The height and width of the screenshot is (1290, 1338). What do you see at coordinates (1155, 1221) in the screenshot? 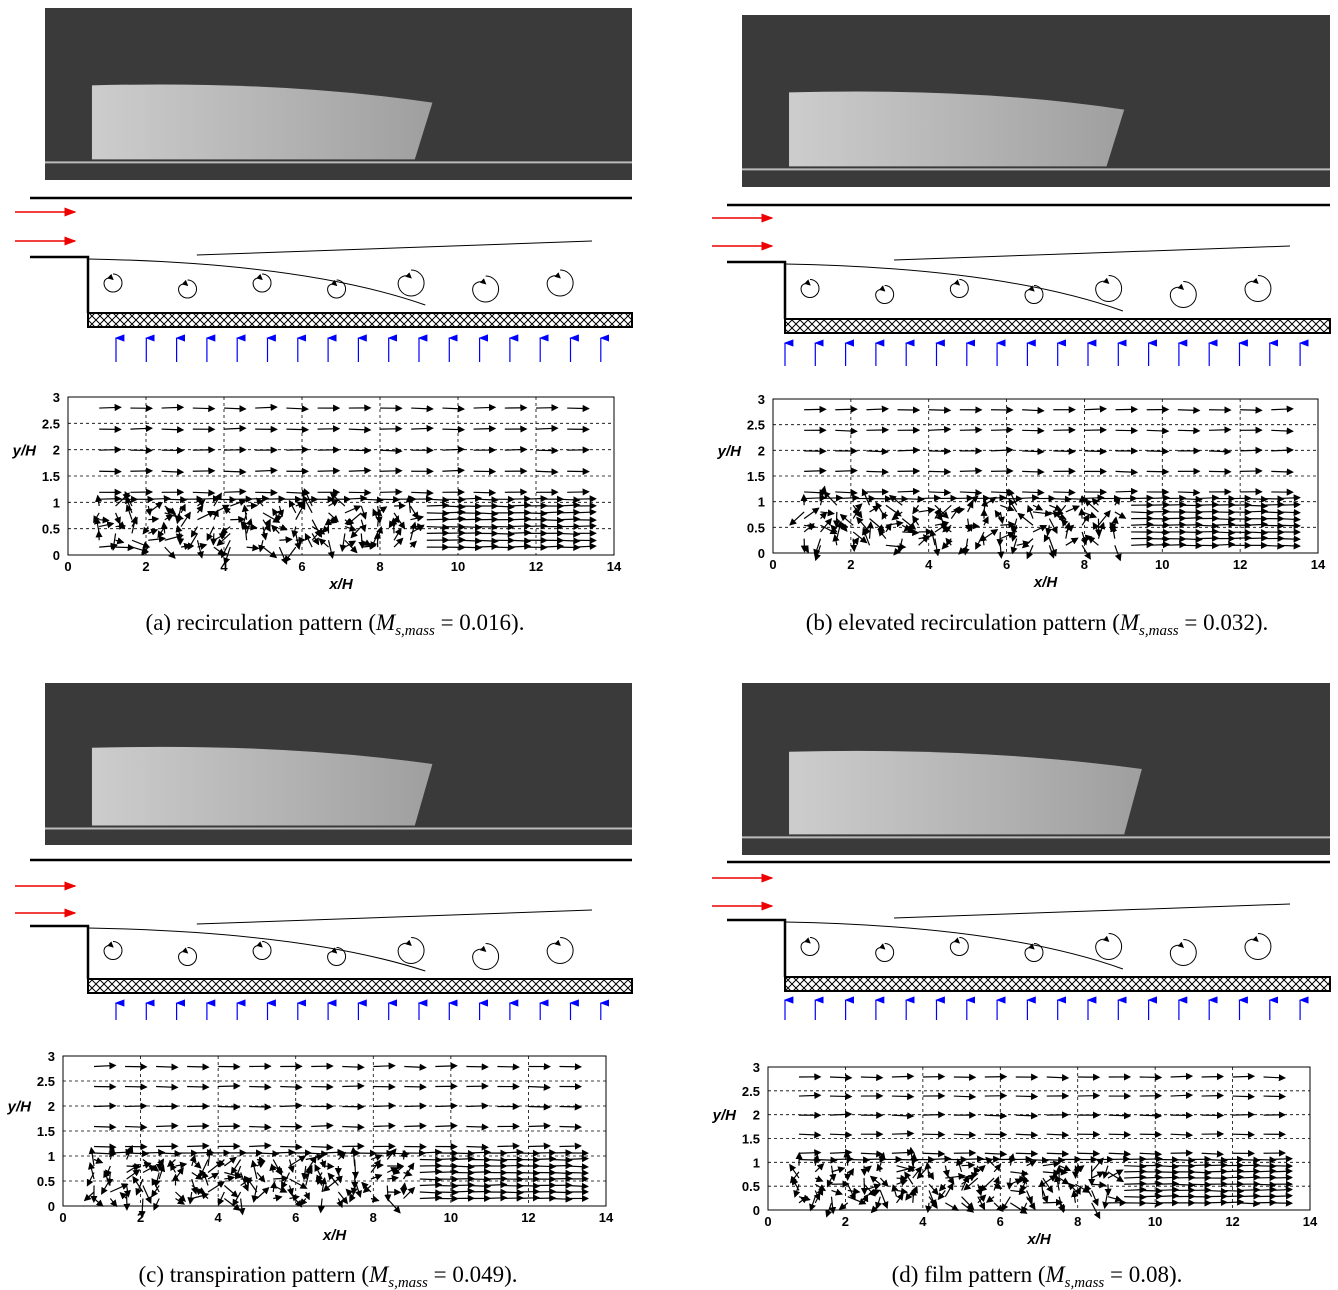
I see `x-tick-label: 10` at bounding box center [1155, 1221].